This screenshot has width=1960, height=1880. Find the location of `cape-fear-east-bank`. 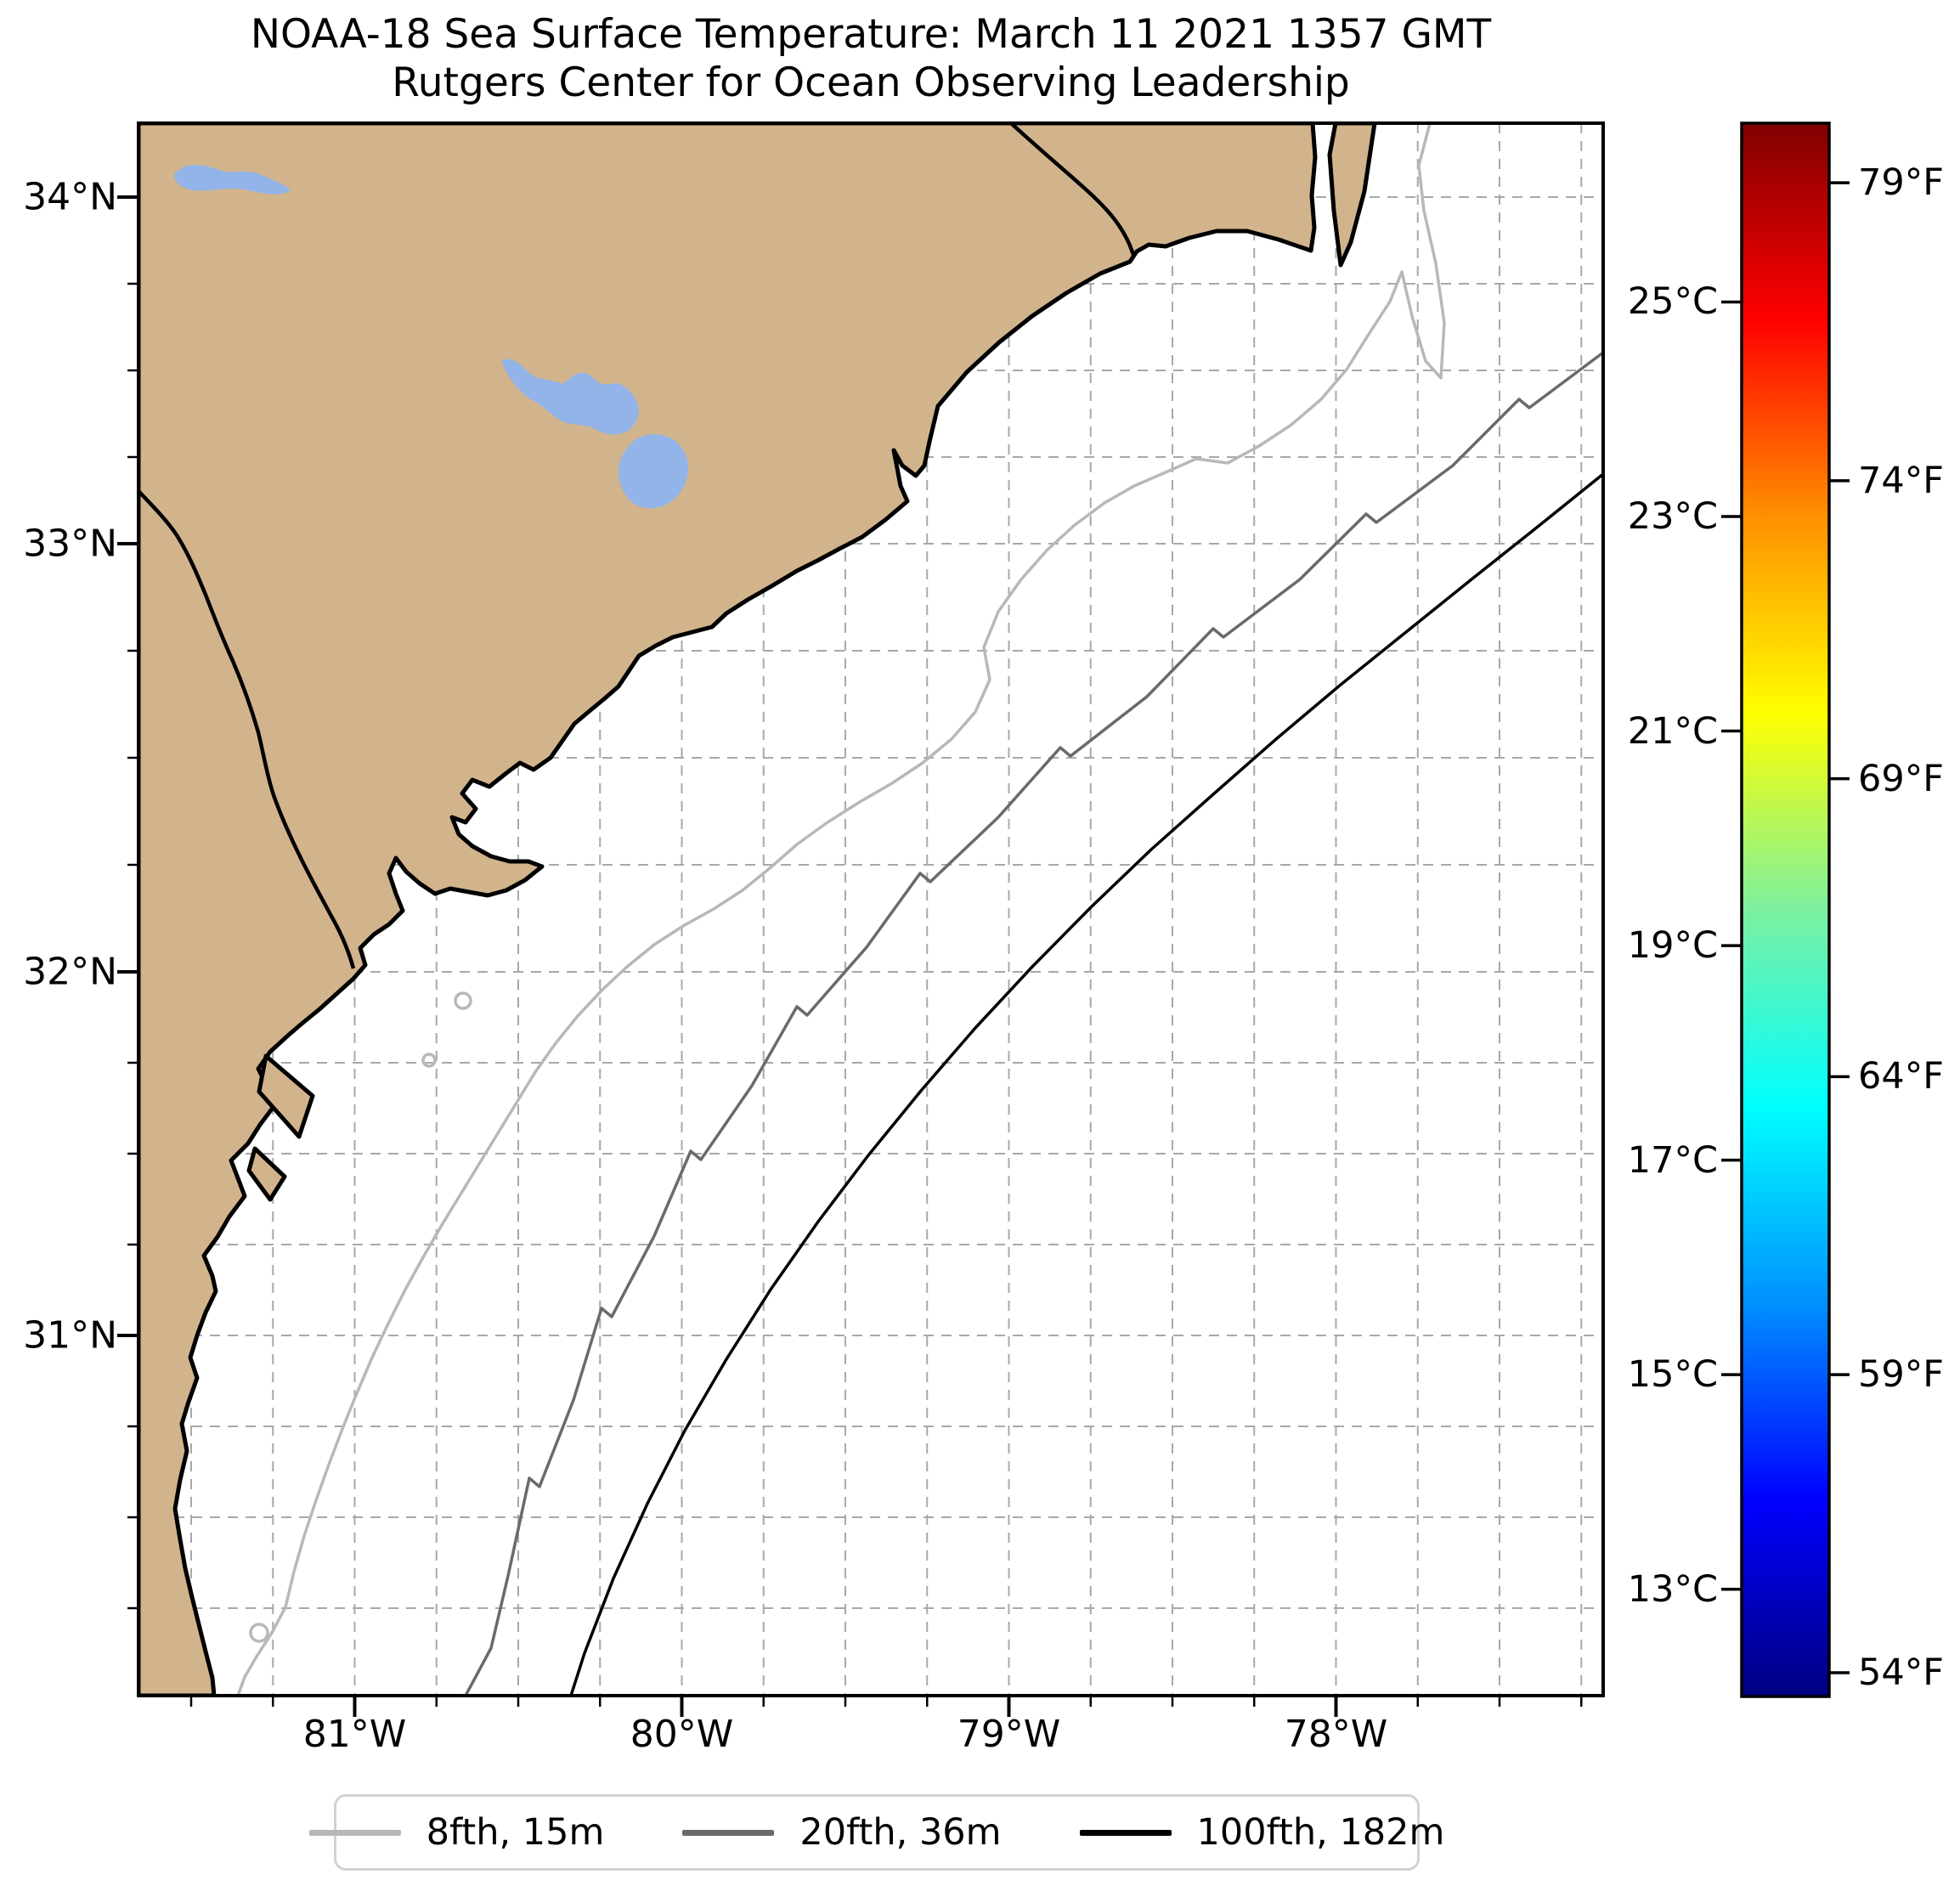

cape-fear-east-bank is located at coordinates (1352, 196).